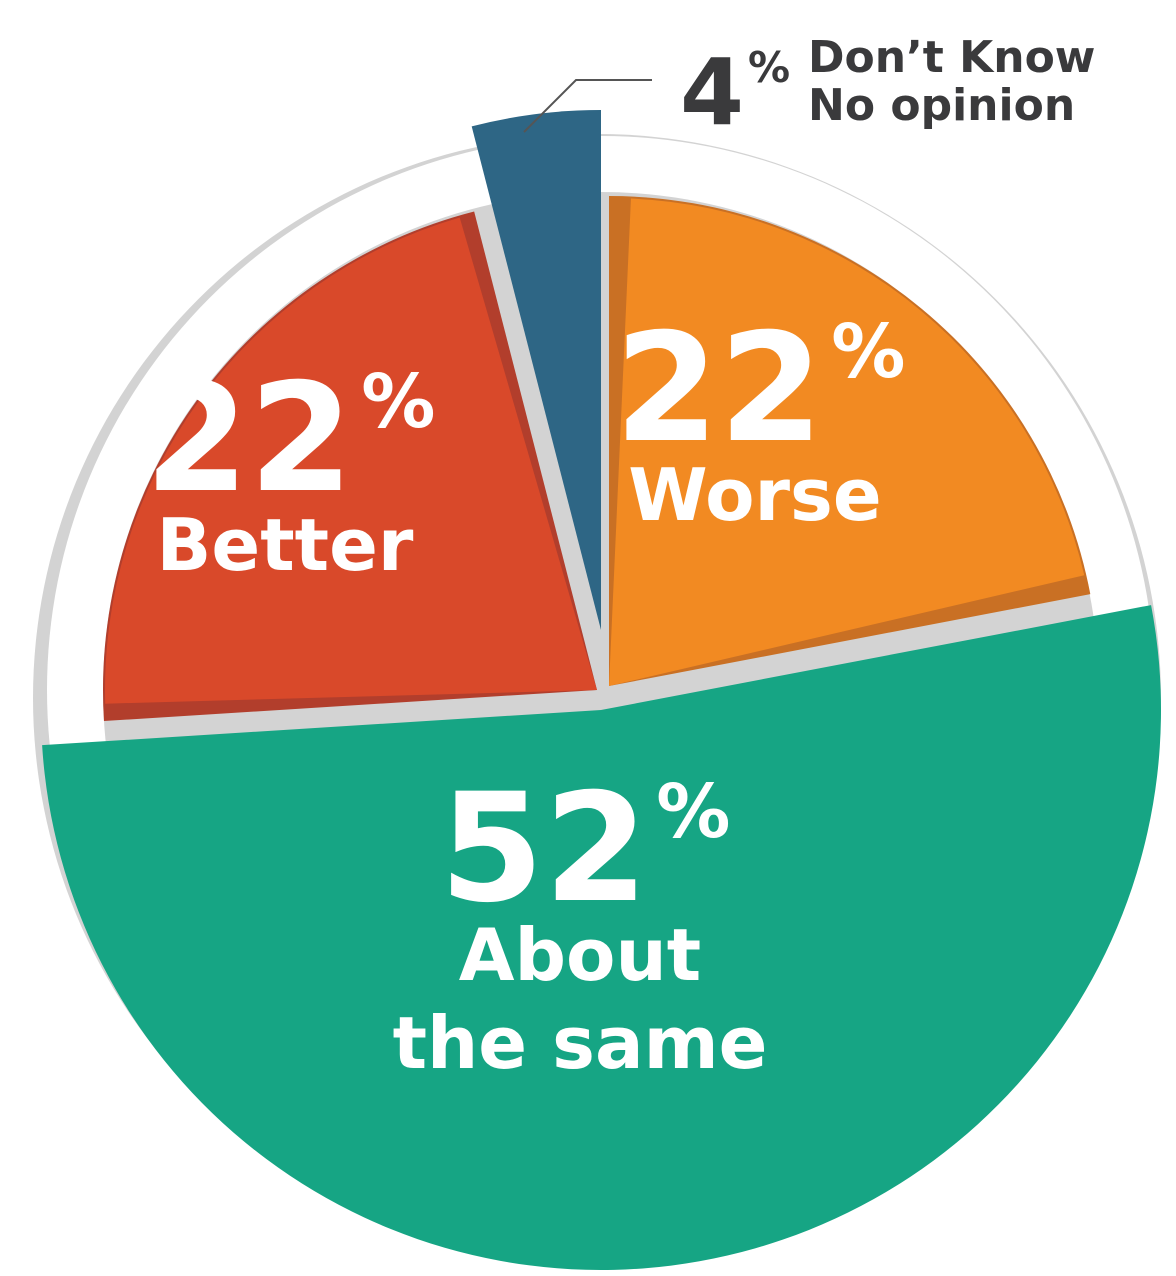  Describe the element at coordinates (536, 370) in the screenshot. I see `slice-don-t-know` at that location.